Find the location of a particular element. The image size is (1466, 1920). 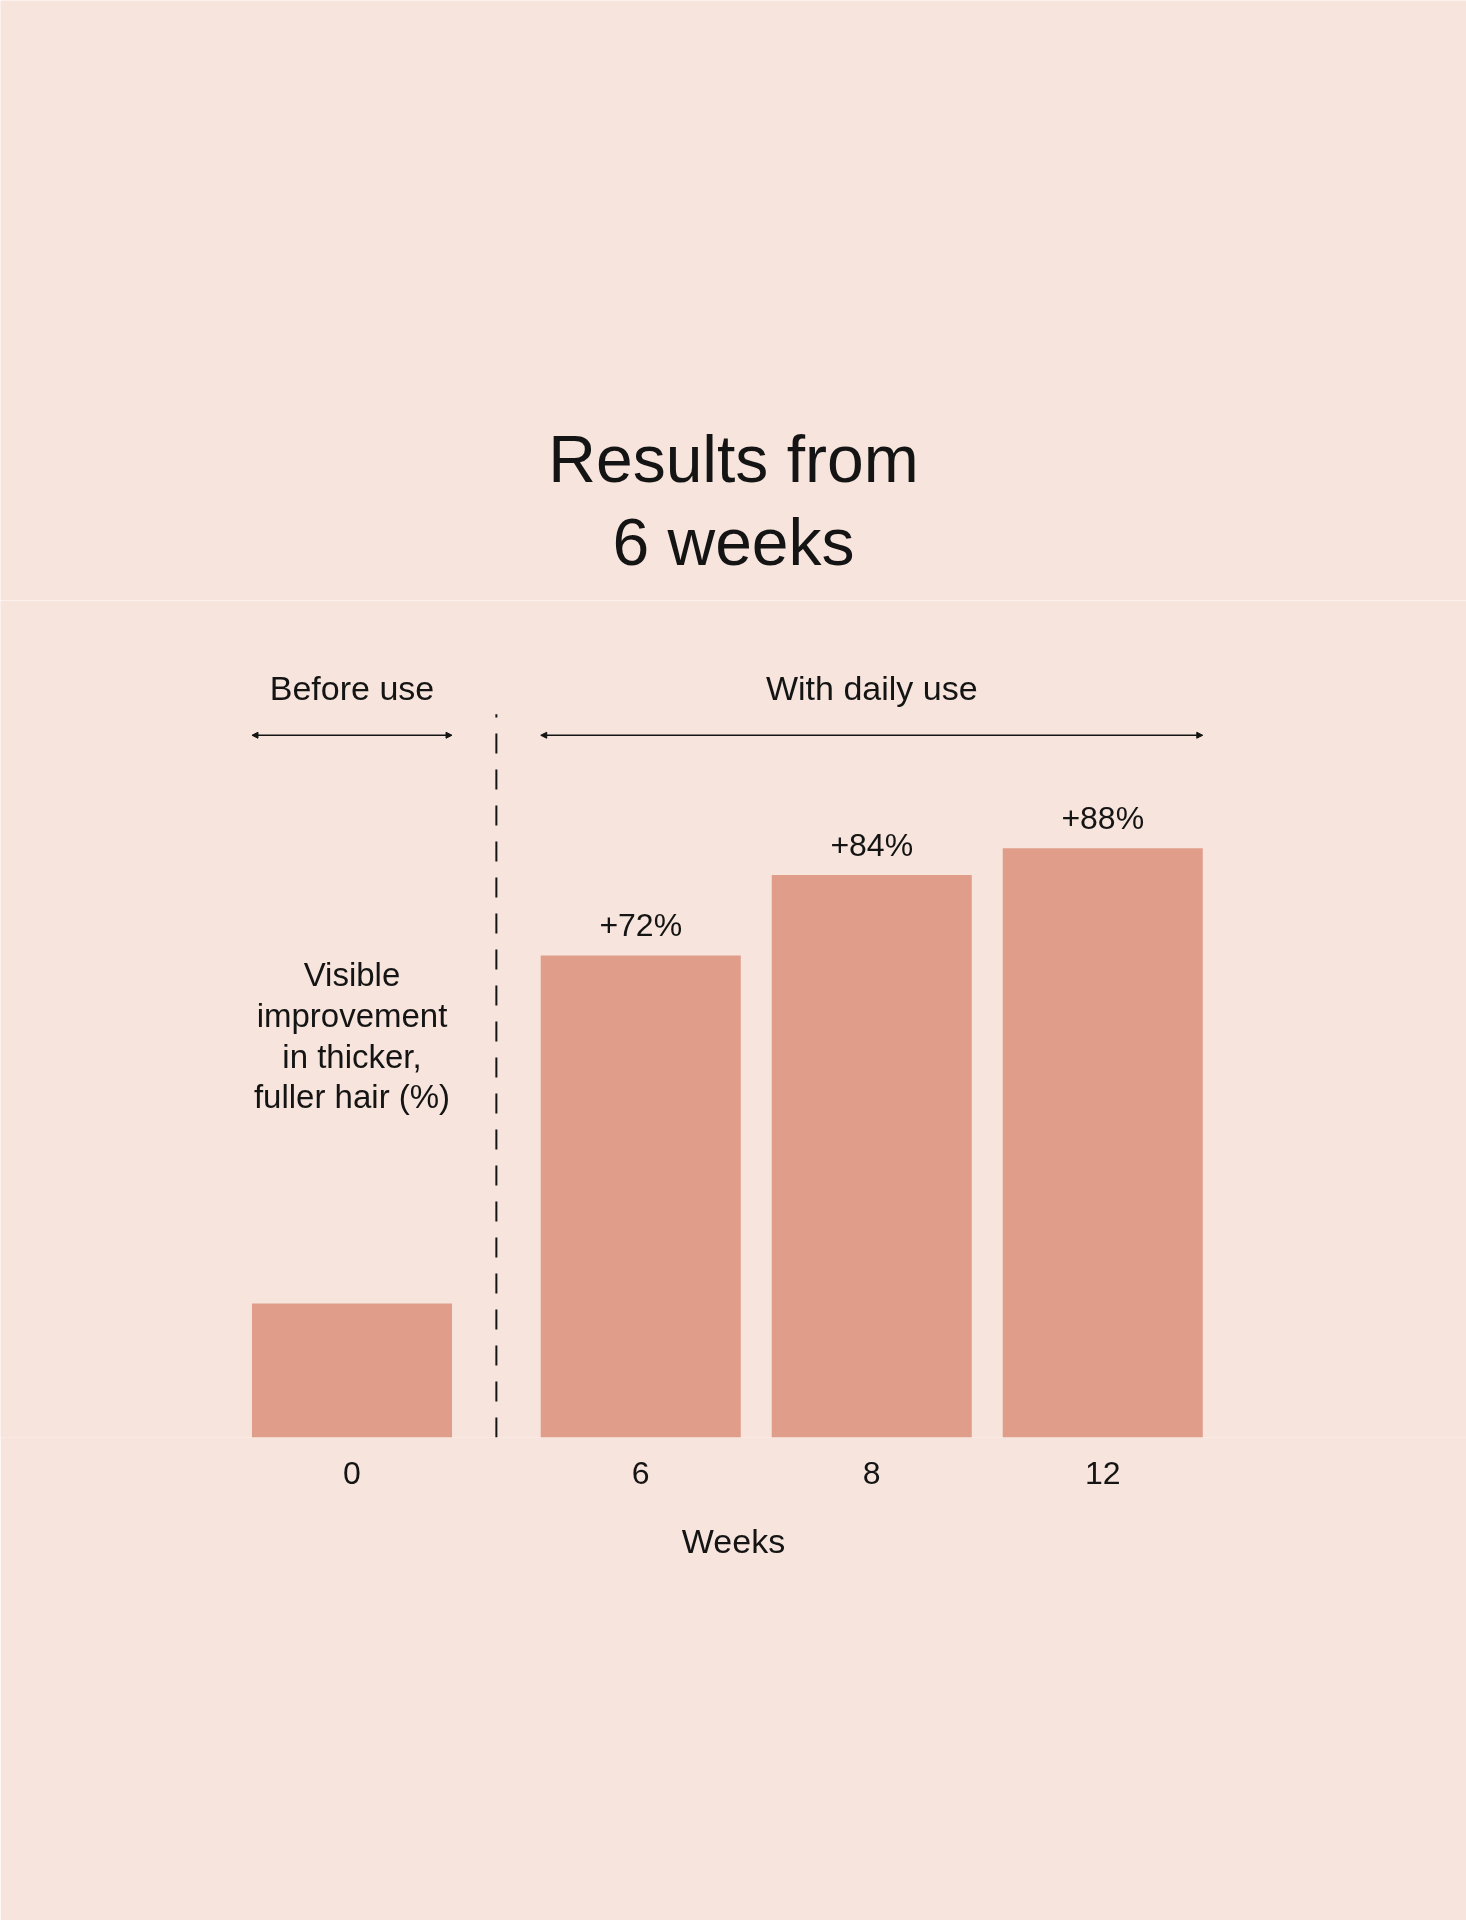

data-label: +88% is located at coordinates (1103, 818).